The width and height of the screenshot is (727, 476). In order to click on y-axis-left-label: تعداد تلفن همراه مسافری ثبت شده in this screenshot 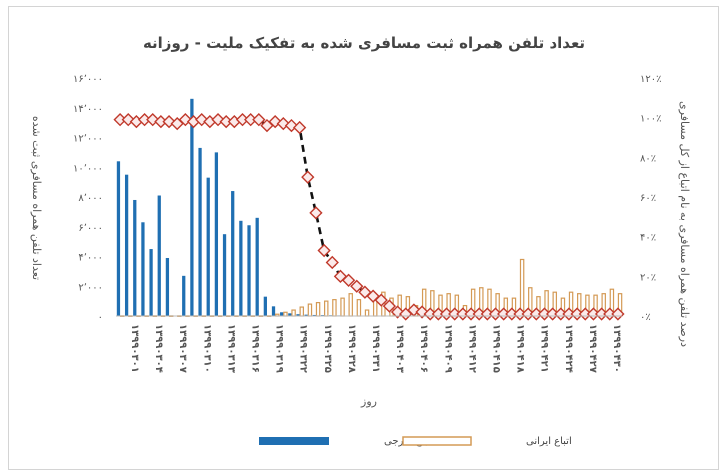, I will do `click(36, 198)`.